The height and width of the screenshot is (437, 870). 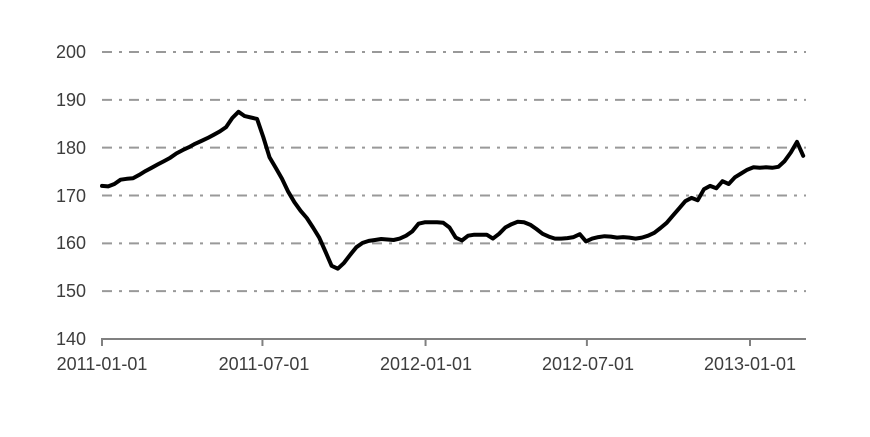 I want to click on y-tick-label-200: 200, so click(x=70, y=52).